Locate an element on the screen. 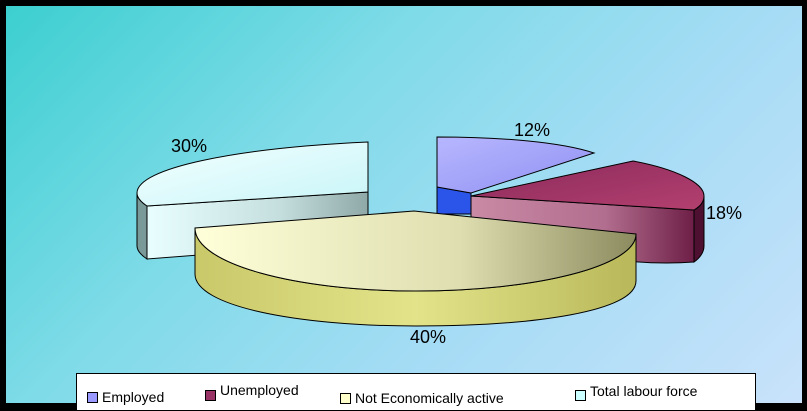 The image size is (807, 411). legend-item-total-labour-force: Total labour force is located at coordinates (636, 390).